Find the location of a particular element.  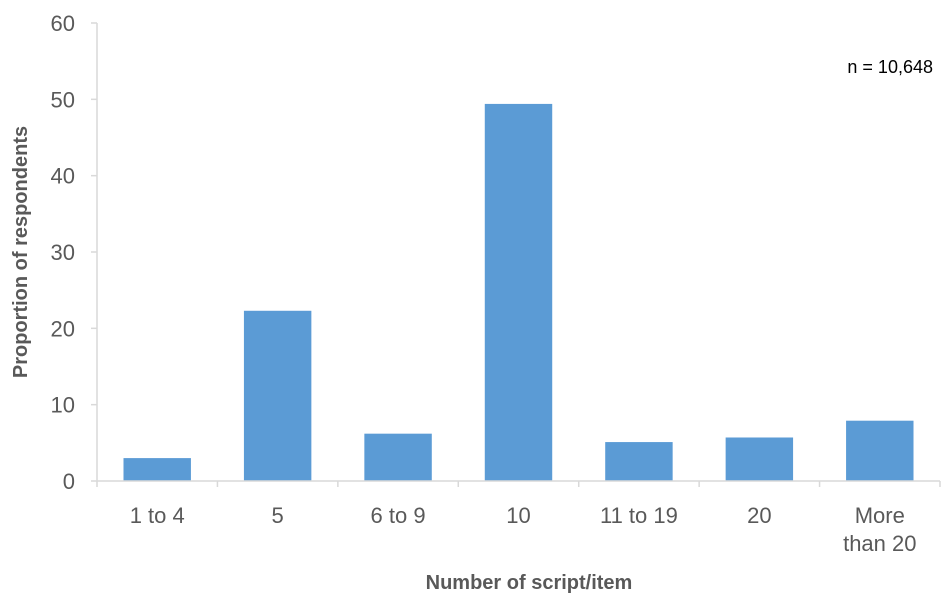

y-axis-ticks: 0 10 20 30 40 50 60 is located at coordinates (74, 252).